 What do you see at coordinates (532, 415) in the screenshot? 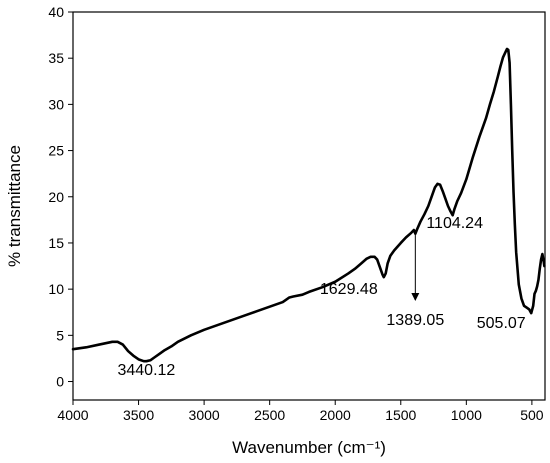
I see `x-tick-label: 500` at bounding box center [532, 415].